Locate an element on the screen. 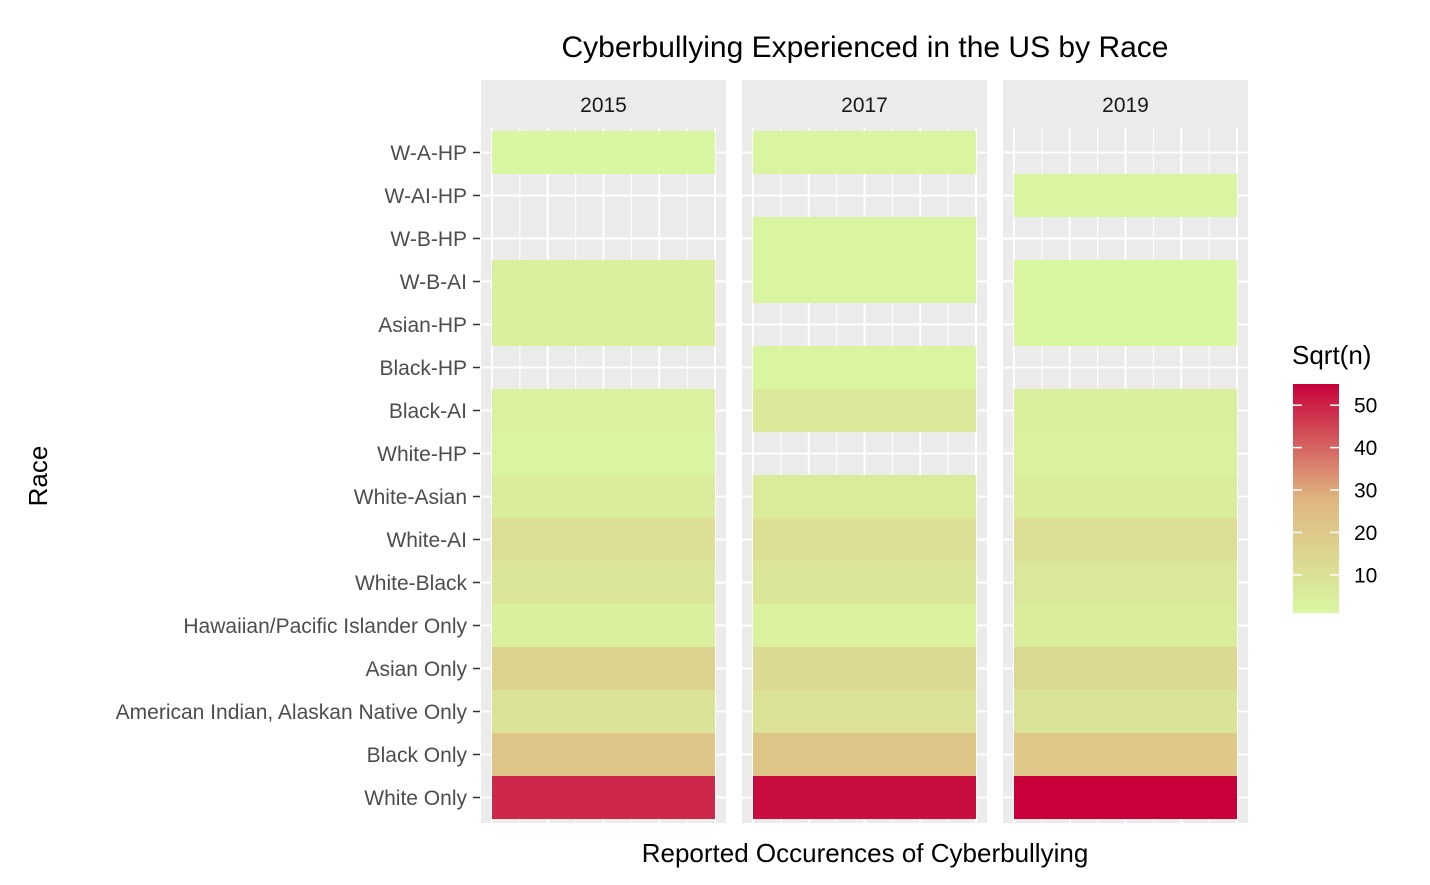  y-tick-label: Black-AI is located at coordinates (428, 411).